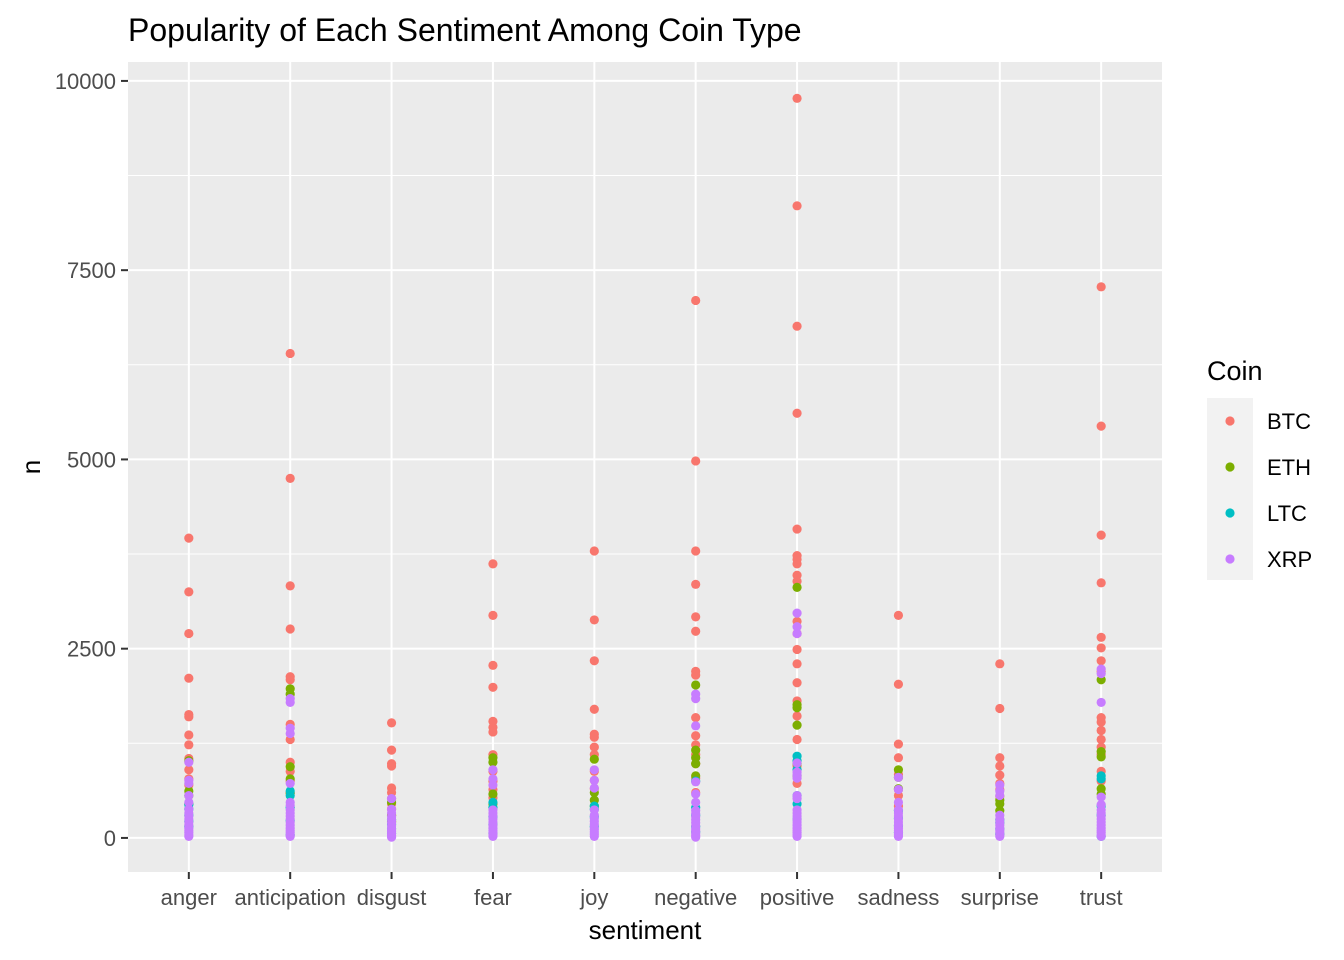 Image resolution: width=1344 pixels, height=960 pixels. I want to click on y-tick-label: 7500, so click(91, 270).